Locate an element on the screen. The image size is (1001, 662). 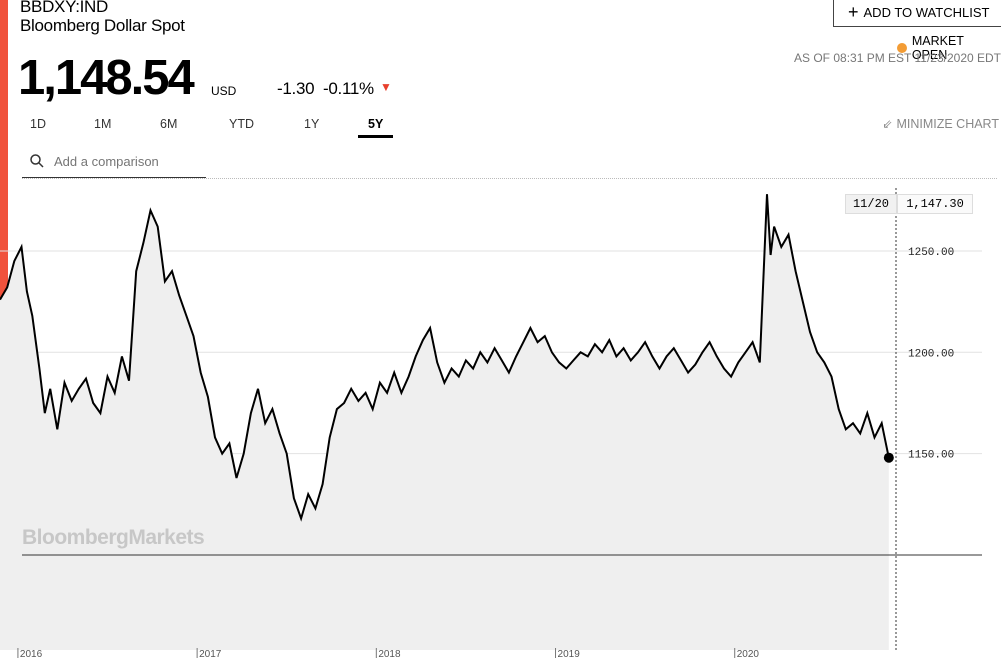
tab-1m: 1M is located at coordinates (103, 124).